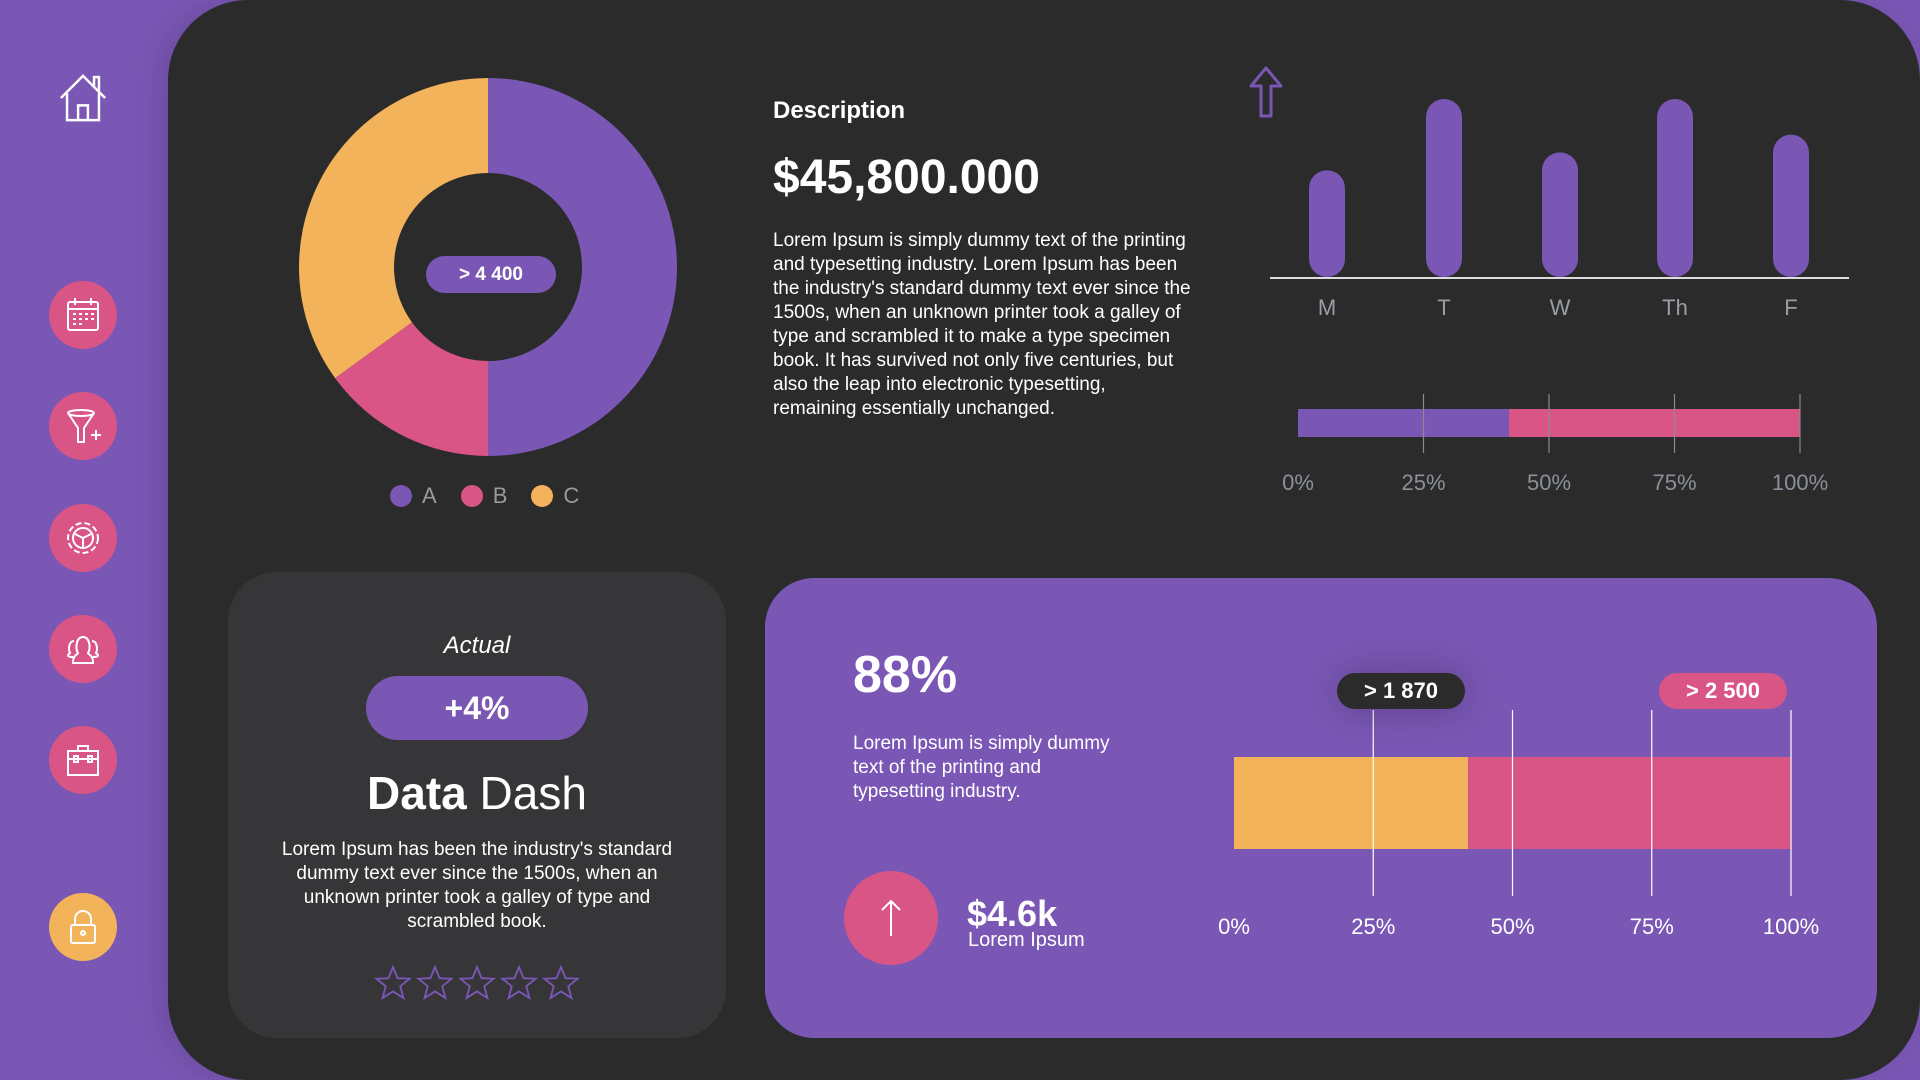 The image size is (1920, 1080). I want to click on lock-button, so click(83, 927).